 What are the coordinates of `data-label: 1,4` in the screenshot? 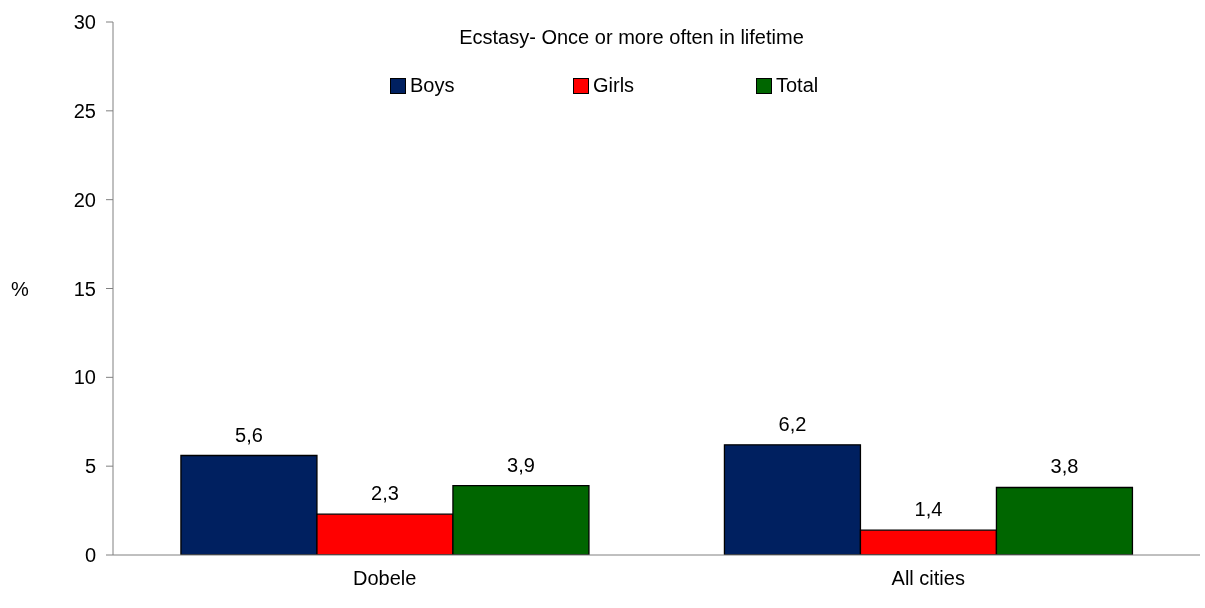 It's located at (928, 509).